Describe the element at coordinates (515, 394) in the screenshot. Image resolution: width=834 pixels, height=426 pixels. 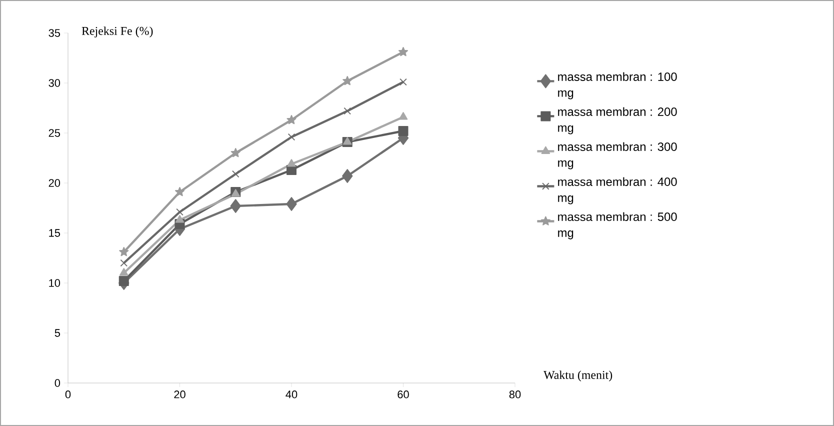
I see `x-tick-label: 80` at that location.